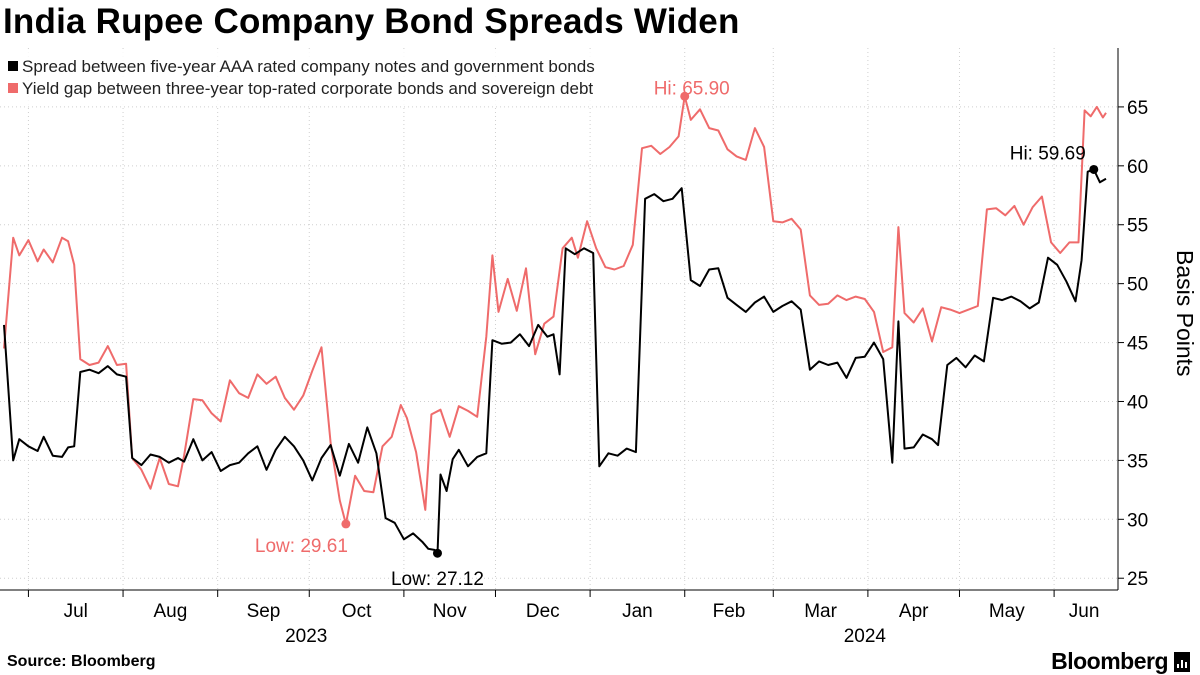 The image size is (1200, 675). What do you see at coordinates (1185, 313) in the screenshot?
I see `y-axis-label: Basis Points` at bounding box center [1185, 313].